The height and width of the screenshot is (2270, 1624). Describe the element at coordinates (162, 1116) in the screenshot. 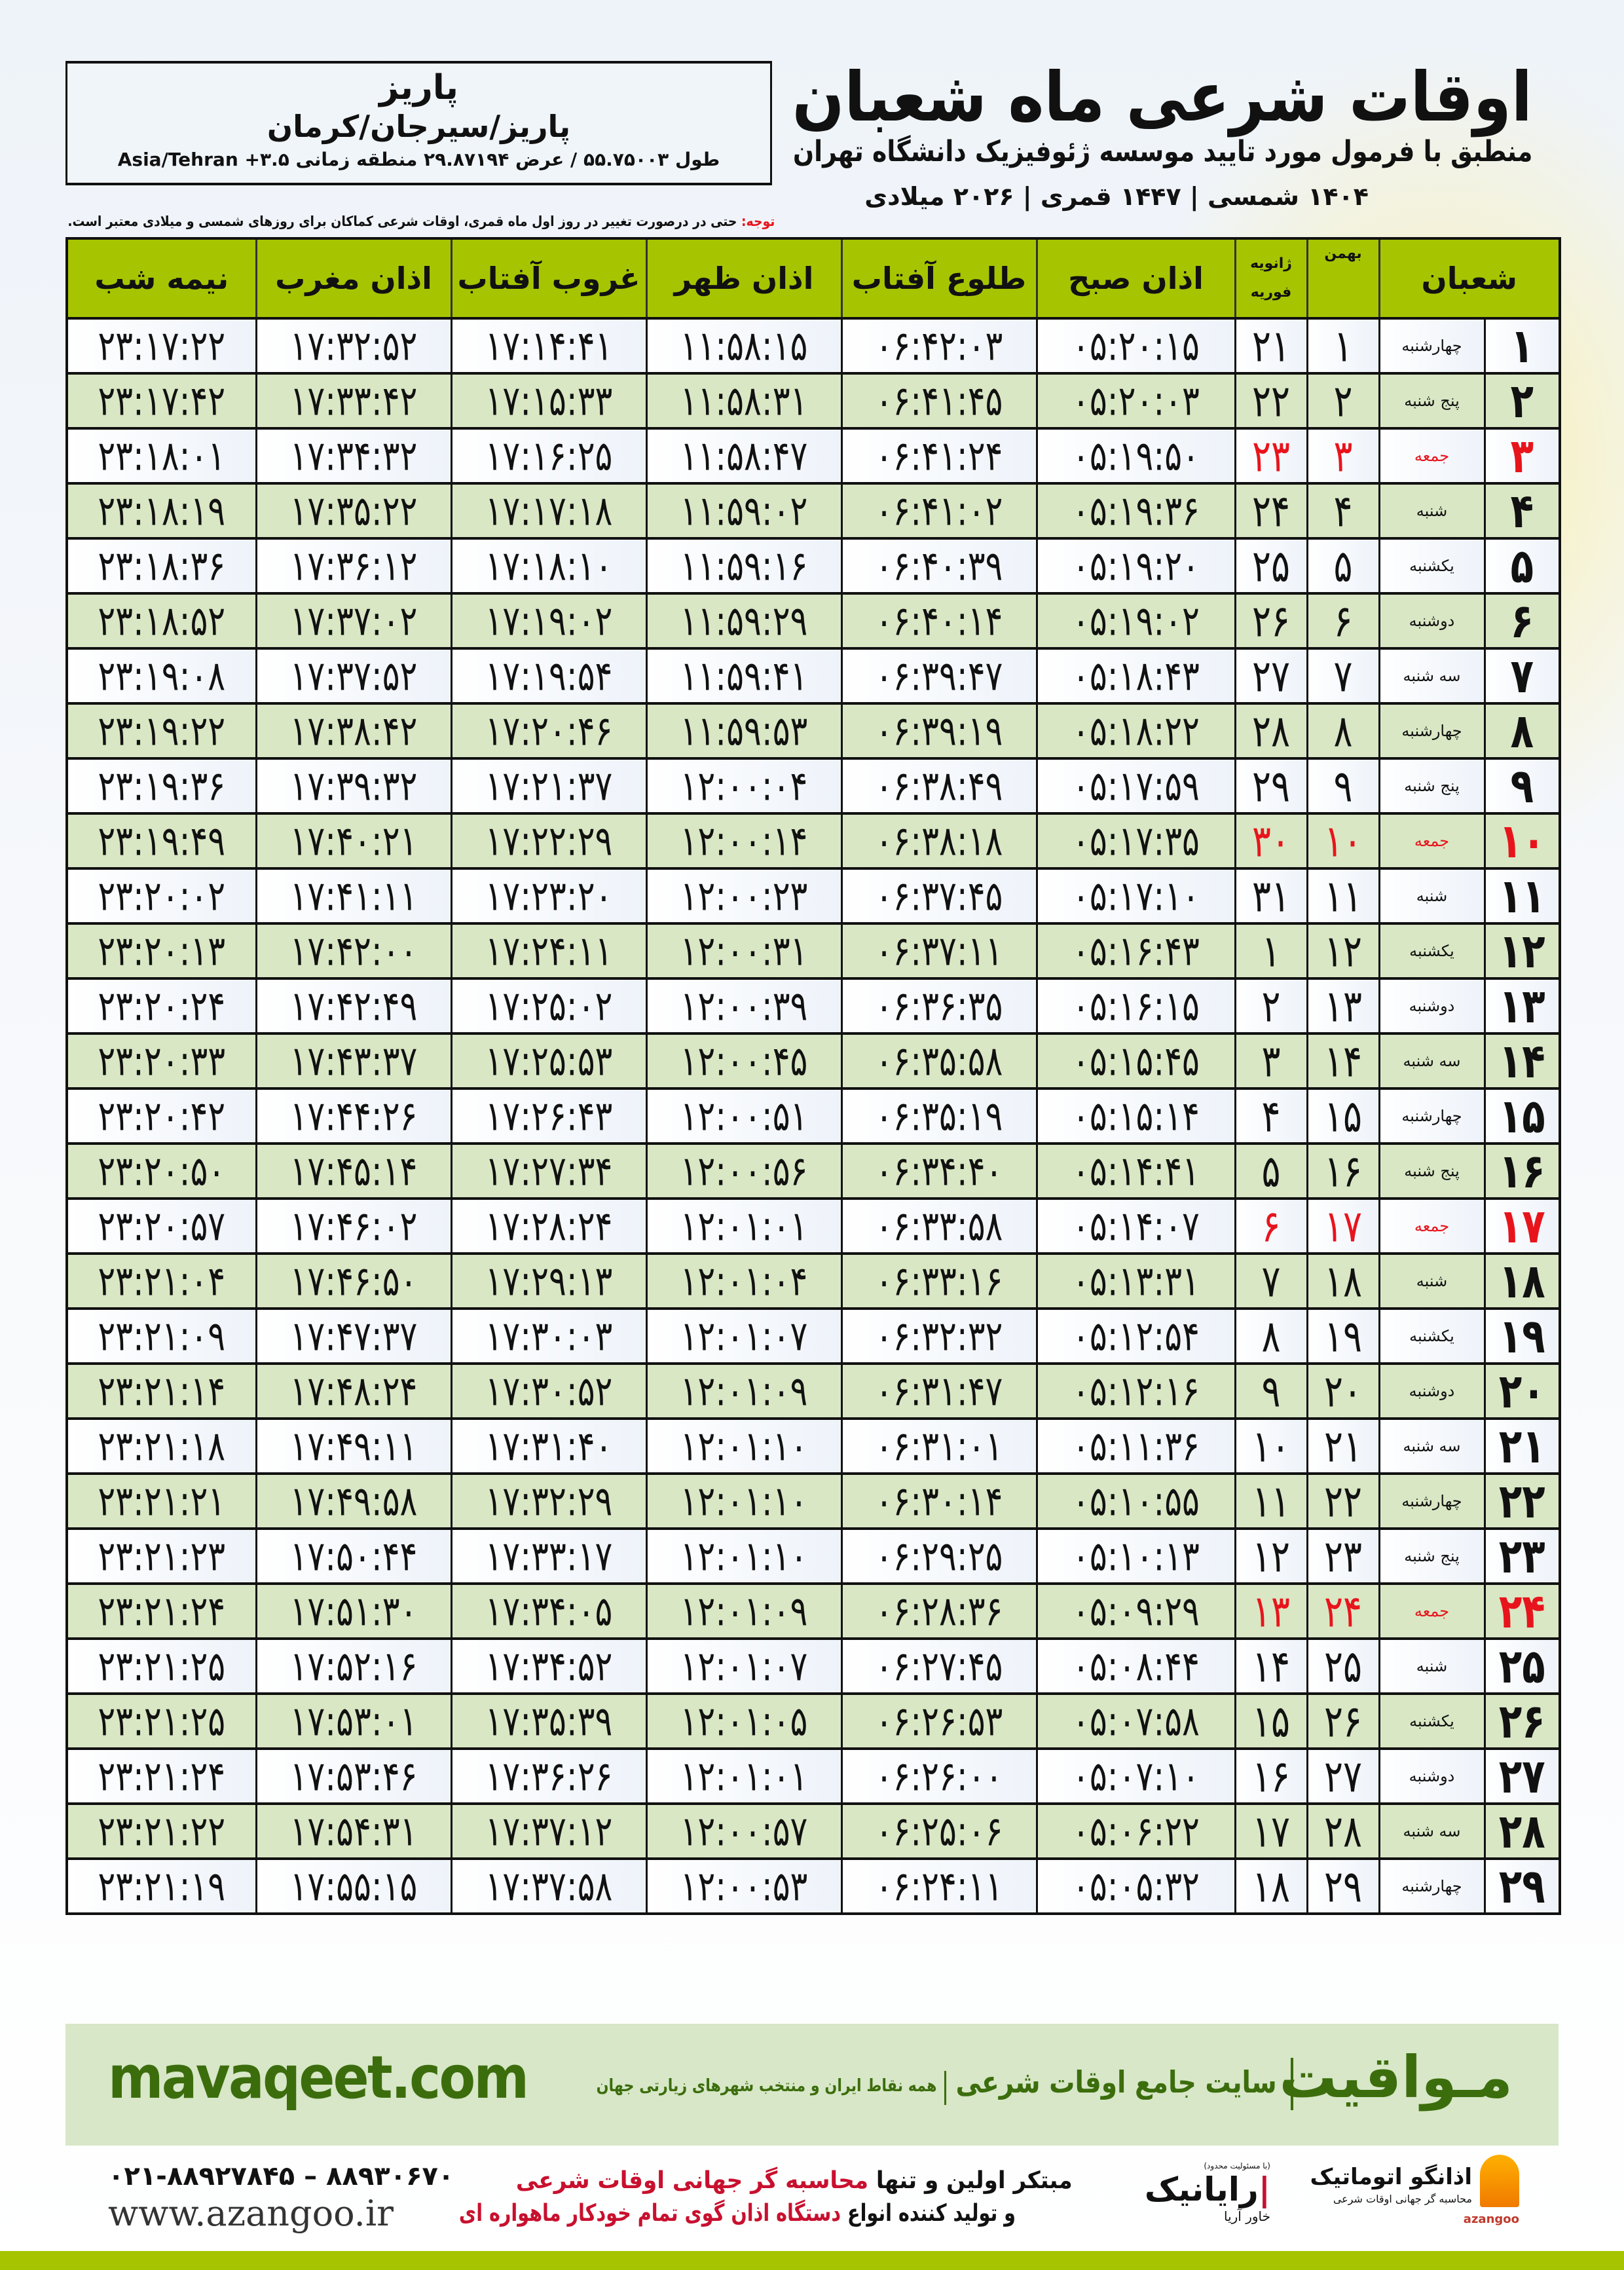

I see `midnight-time: ۲۳:۲۰:۴۲` at that location.